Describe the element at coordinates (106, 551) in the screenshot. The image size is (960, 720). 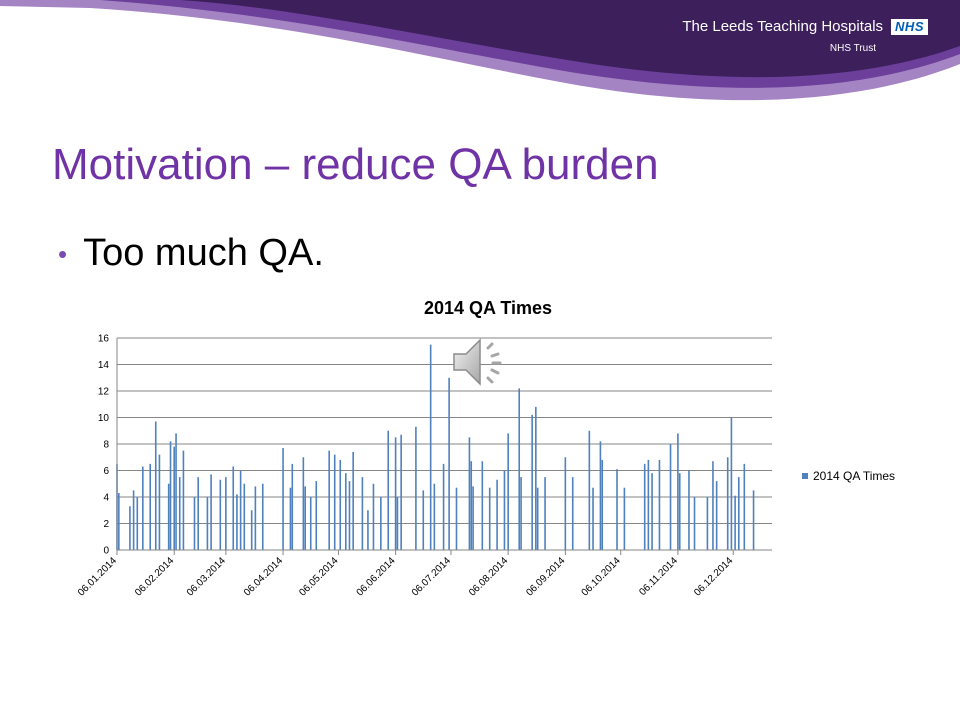
I see `y-tick-label: 0` at that location.